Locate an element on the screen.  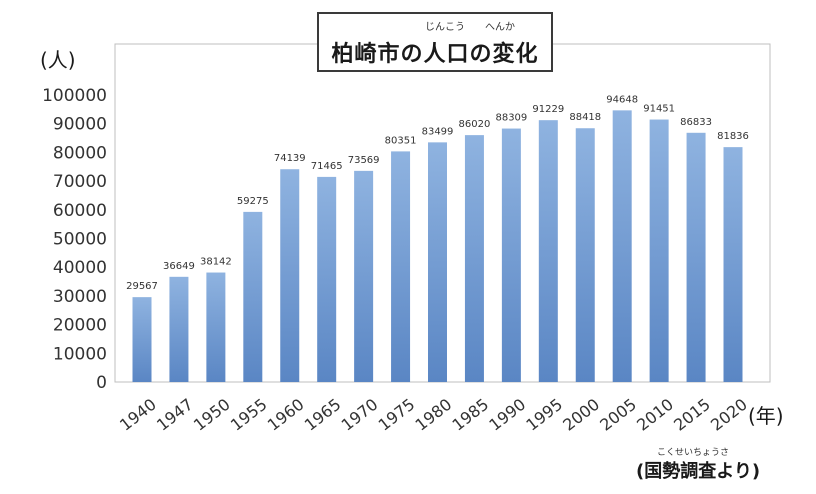
data-label-1990: 88309 is located at coordinates (511, 118).